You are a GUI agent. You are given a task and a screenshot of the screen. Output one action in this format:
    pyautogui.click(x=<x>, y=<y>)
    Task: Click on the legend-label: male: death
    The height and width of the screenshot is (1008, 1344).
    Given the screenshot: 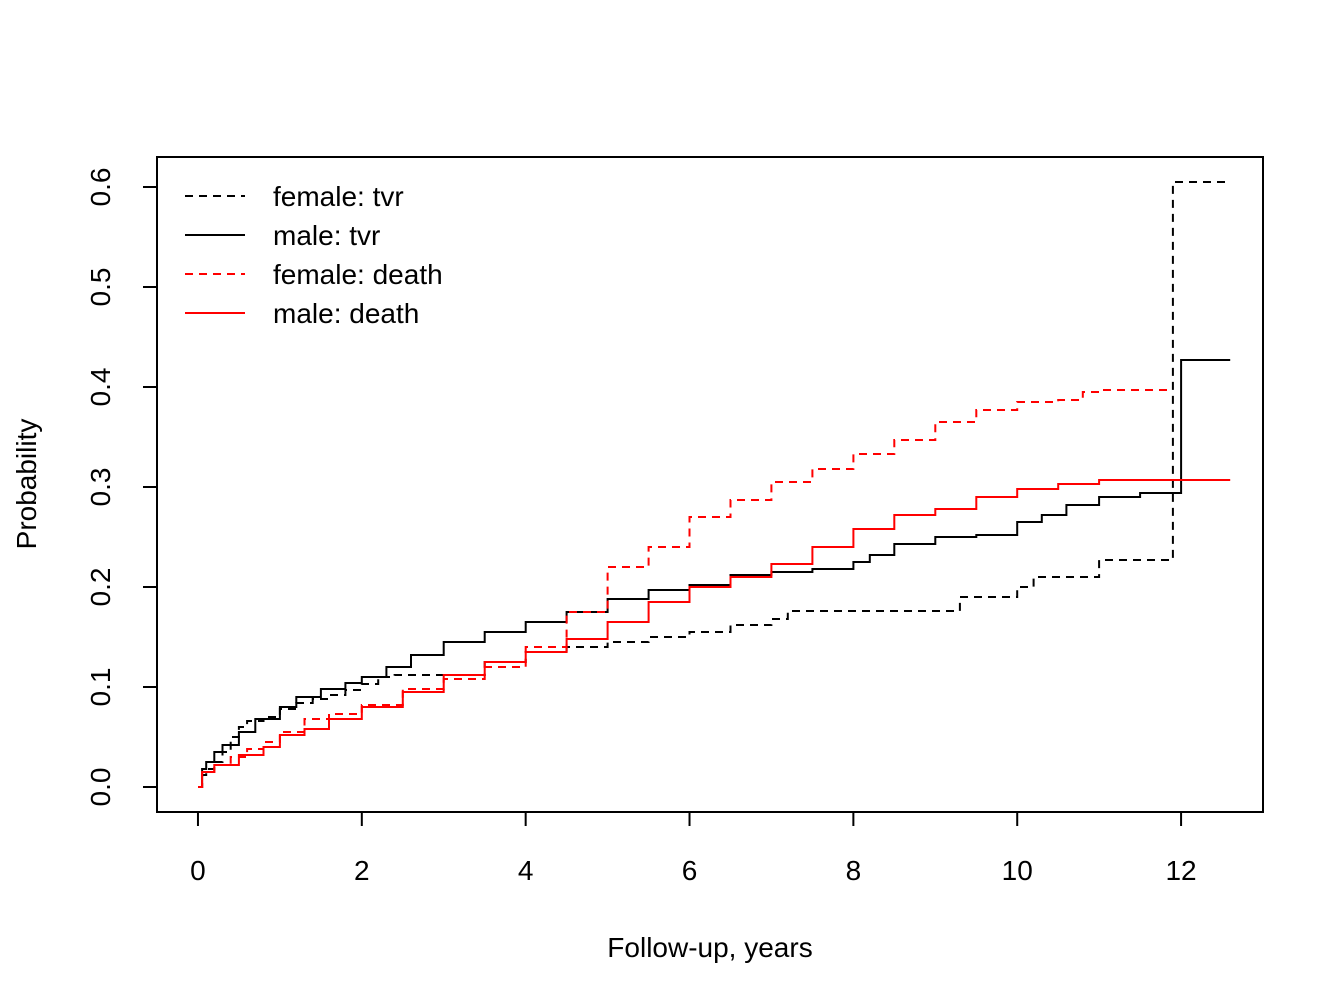 What is the action you would take?
    pyautogui.click(x=346, y=313)
    